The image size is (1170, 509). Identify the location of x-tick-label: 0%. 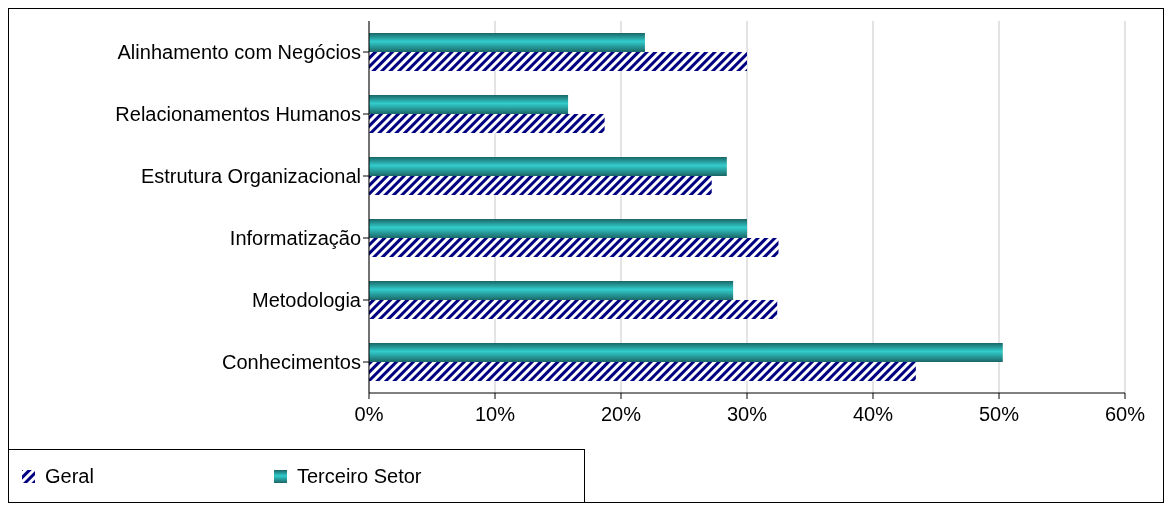
(369, 414).